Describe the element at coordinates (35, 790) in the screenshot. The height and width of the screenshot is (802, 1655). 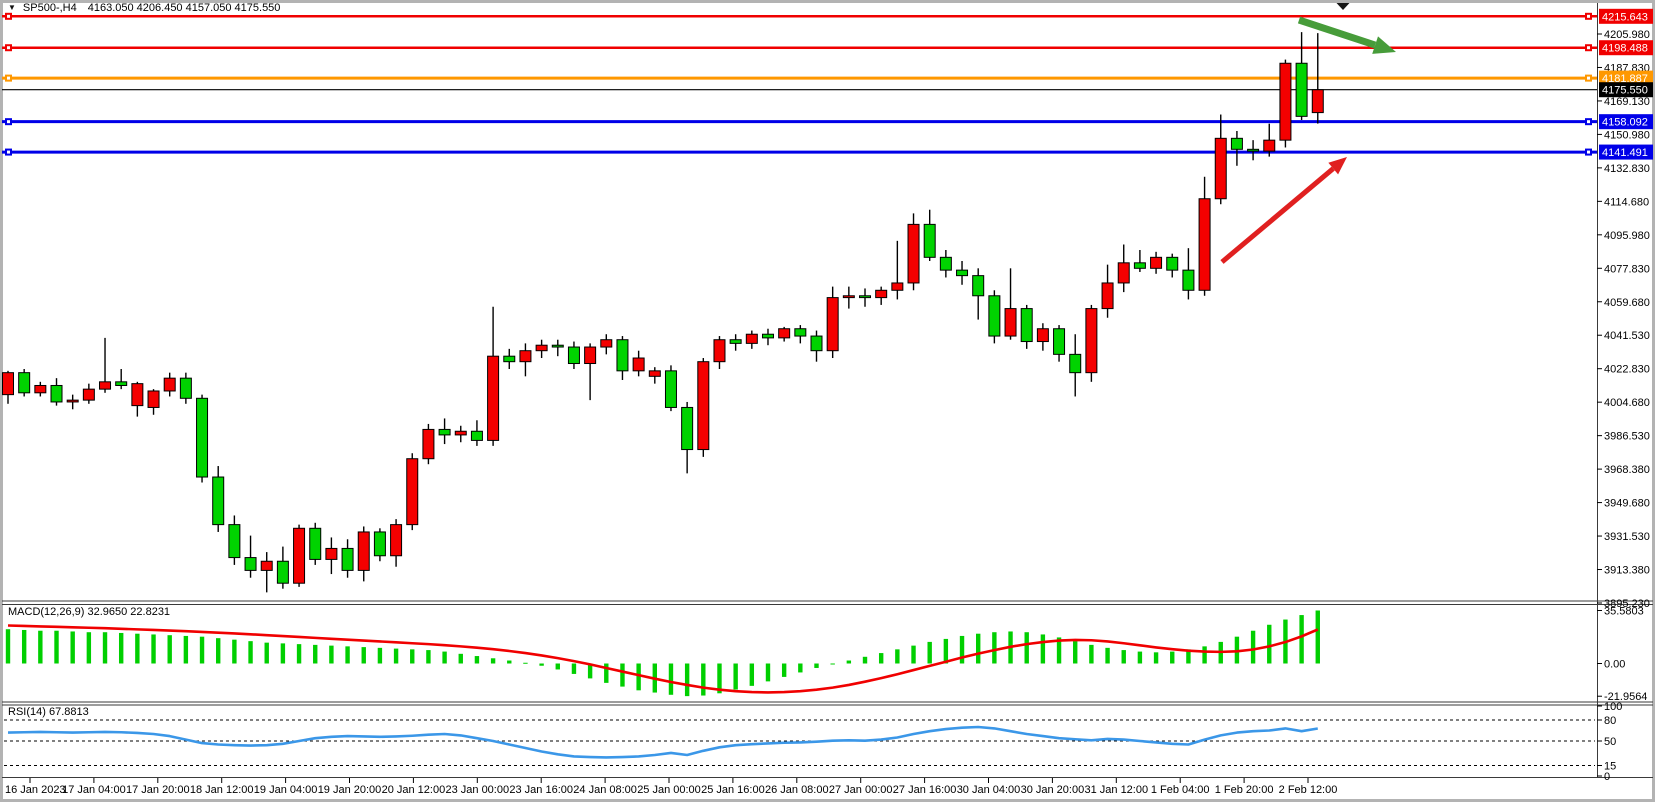
I see `x-axis-label: 16 Jan 2023` at that location.